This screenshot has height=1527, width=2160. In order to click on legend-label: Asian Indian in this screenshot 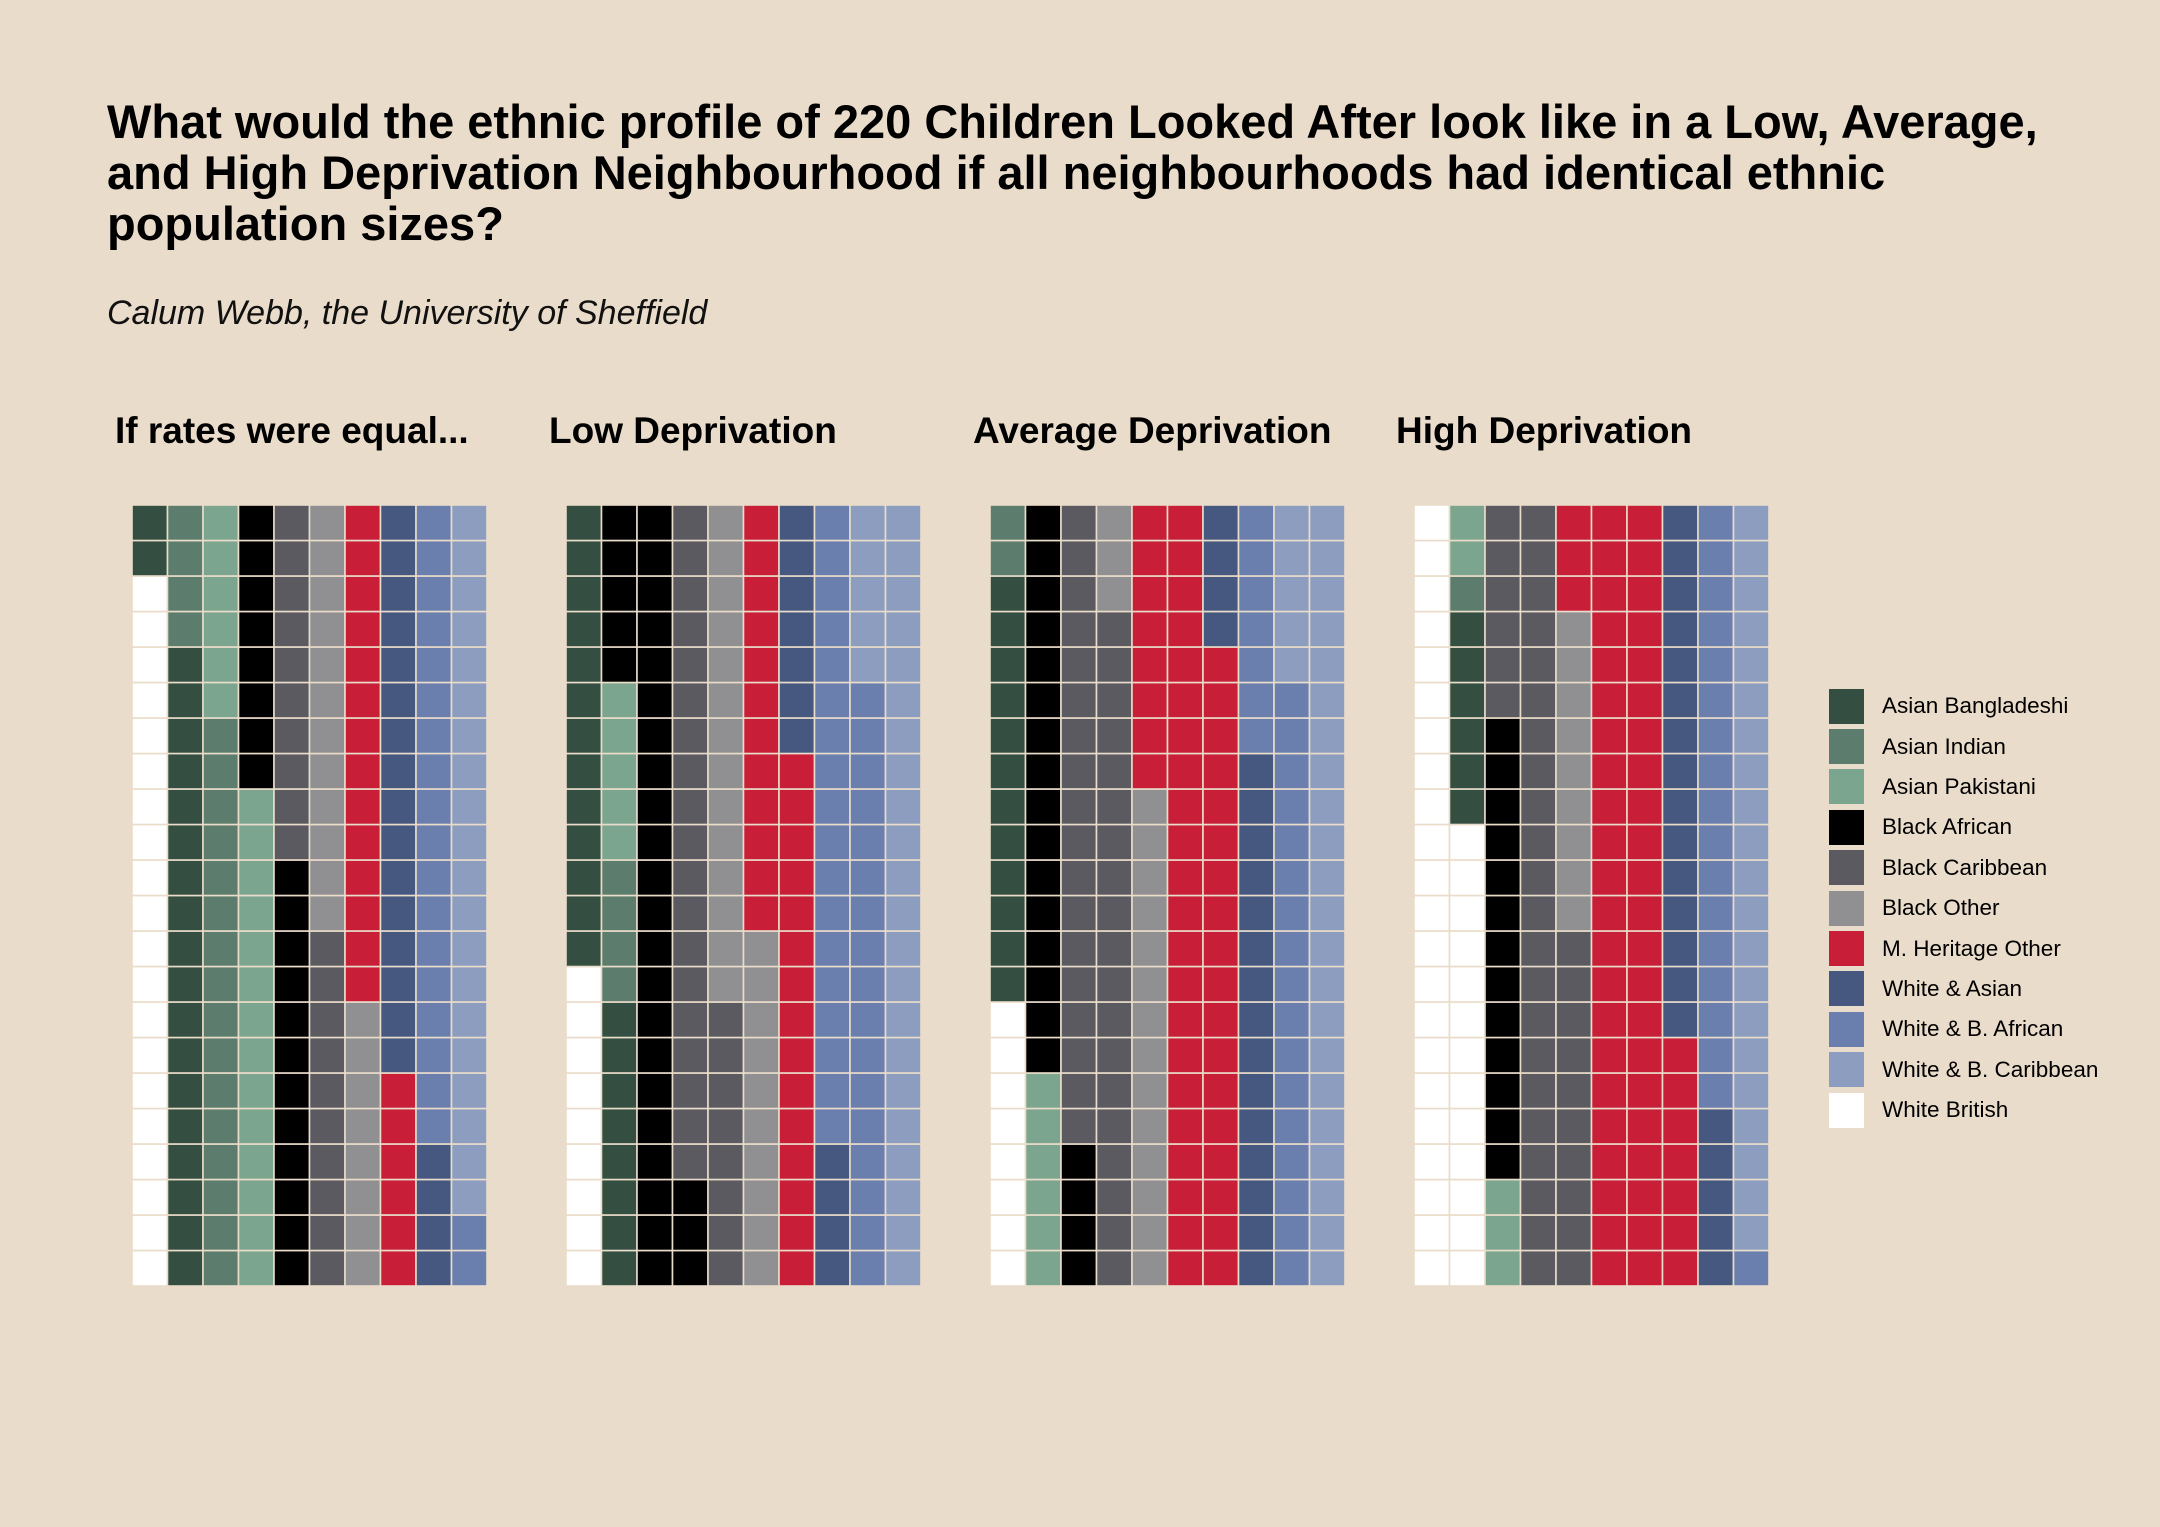, I will do `click(1944, 746)`.